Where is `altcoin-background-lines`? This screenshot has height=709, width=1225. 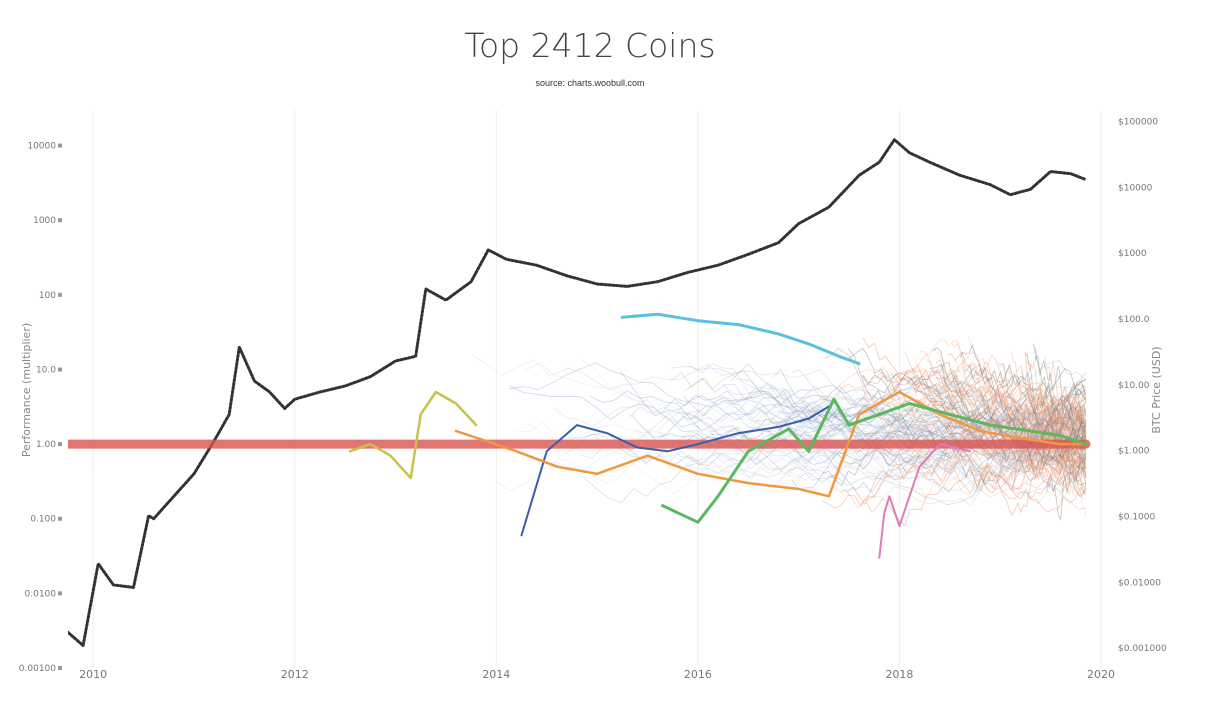 altcoin-background-lines is located at coordinates (779, 431).